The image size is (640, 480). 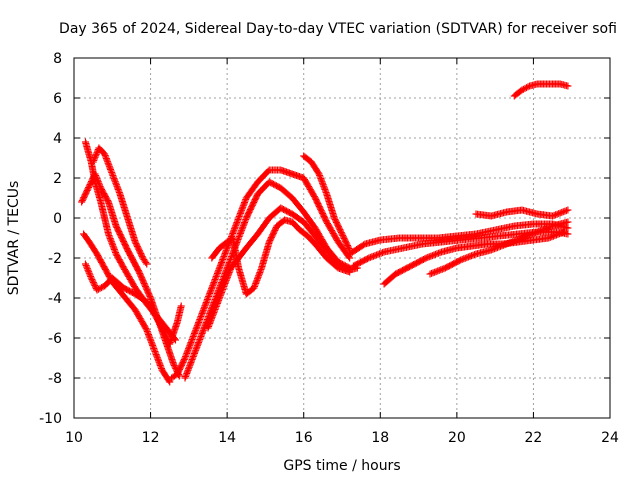 I want to click on x-tick-label: 14, so click(x=227, y=438).